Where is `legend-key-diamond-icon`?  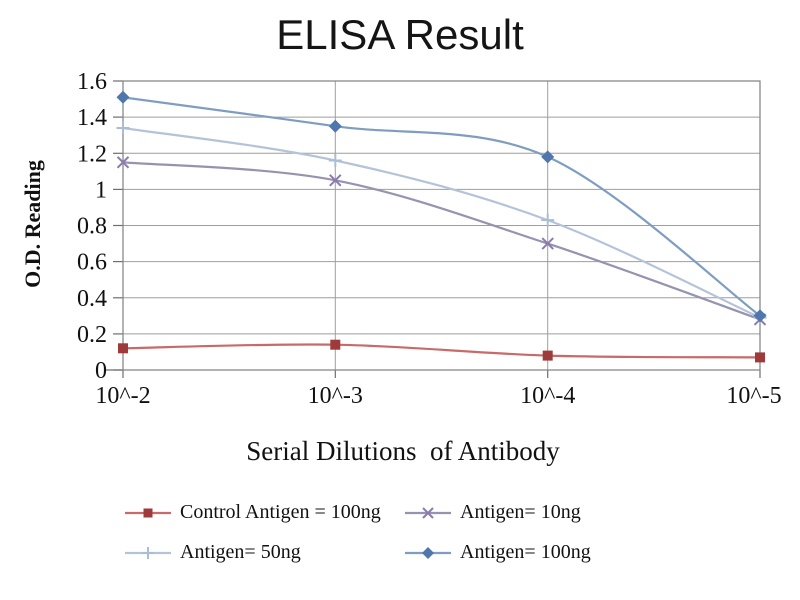 legend-key-diamond-icon is located at coordinates (428, 552).